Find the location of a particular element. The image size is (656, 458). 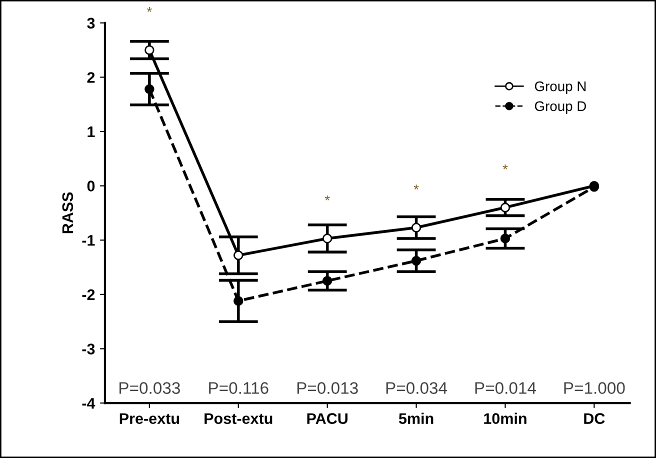

annotation: P=1.000 is located at coordinates (594, 388).